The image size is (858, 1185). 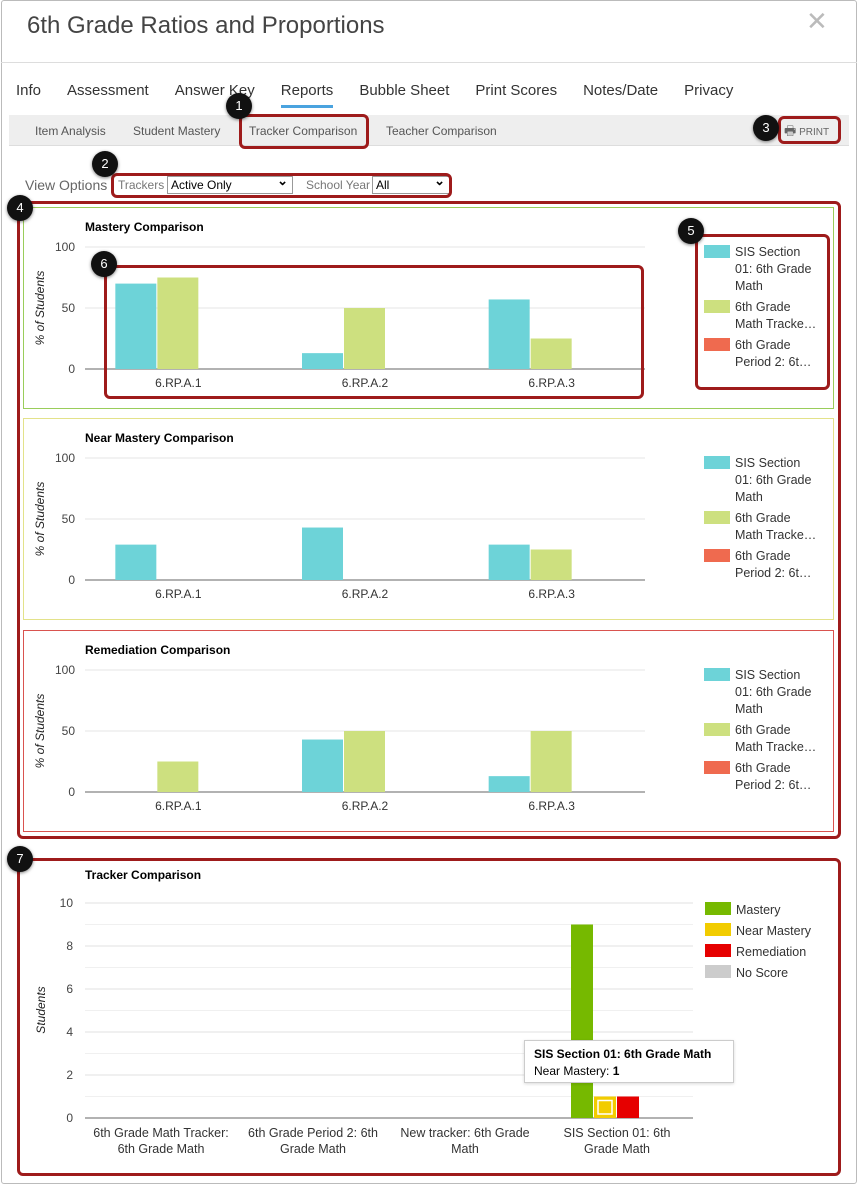 I want to click on y-tick-label: 6, so click(x=69, y=989).